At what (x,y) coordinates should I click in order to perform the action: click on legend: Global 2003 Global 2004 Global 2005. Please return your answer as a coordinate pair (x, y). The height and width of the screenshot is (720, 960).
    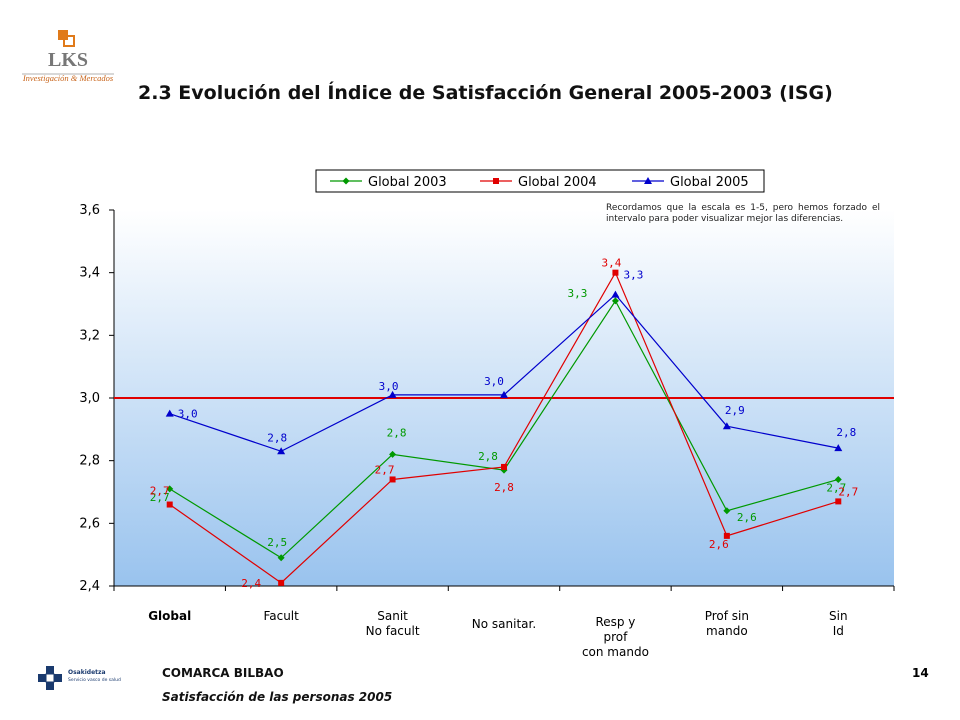
    Looking at the image, I should click on (540, 181).